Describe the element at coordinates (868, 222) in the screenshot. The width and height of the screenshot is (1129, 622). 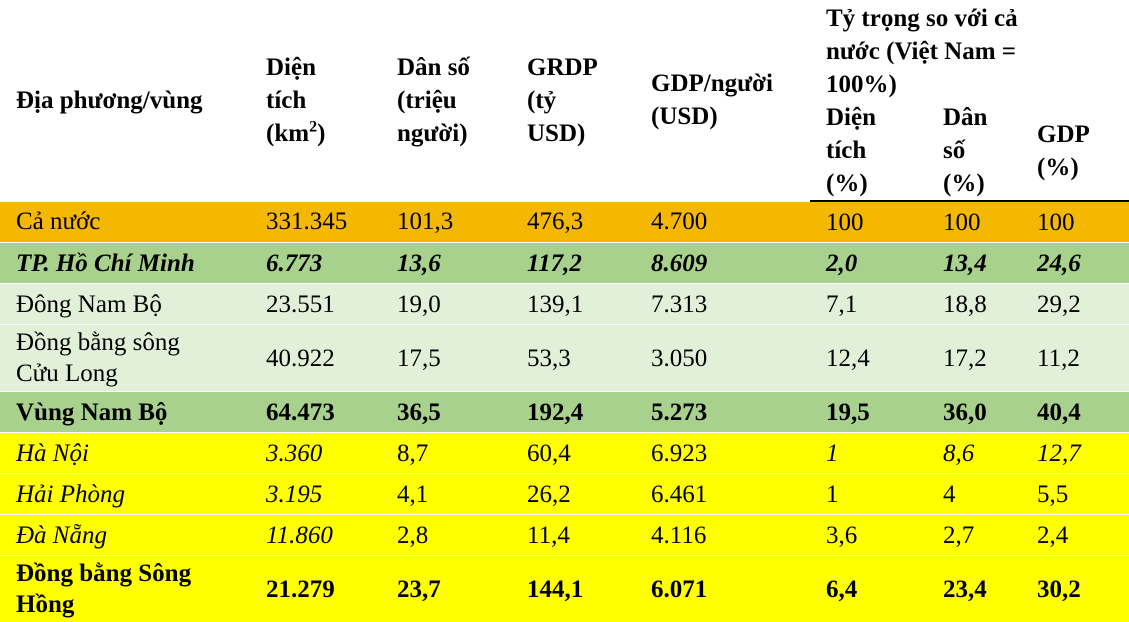
I see `cell-share-area: 100` at that location.